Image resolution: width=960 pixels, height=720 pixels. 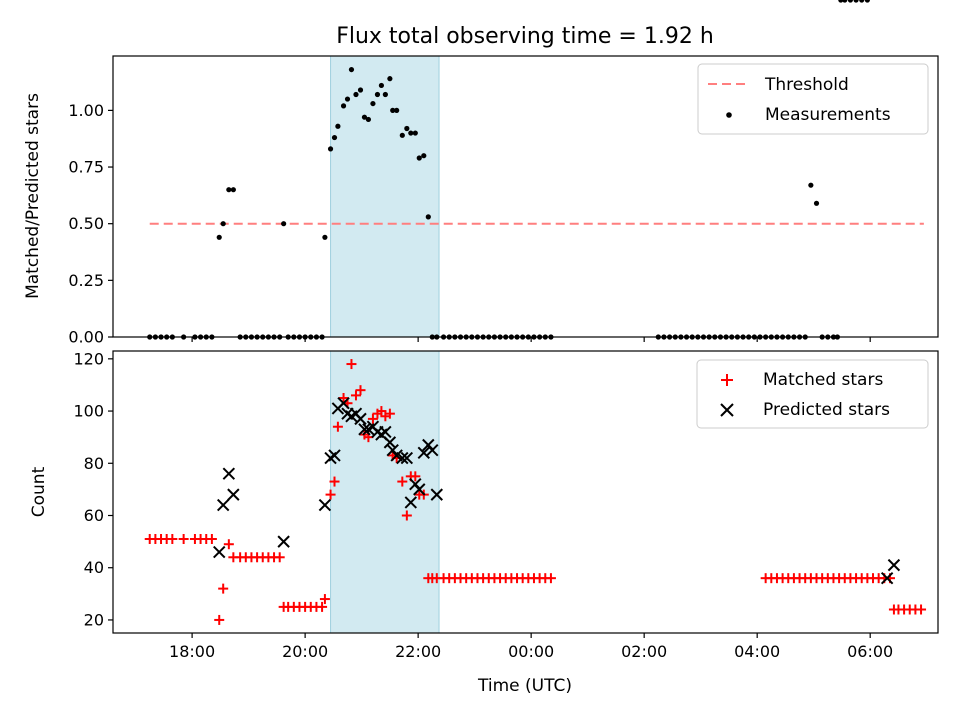 I want to click on x-axis-ticks-top, so click(x=531, y=339).